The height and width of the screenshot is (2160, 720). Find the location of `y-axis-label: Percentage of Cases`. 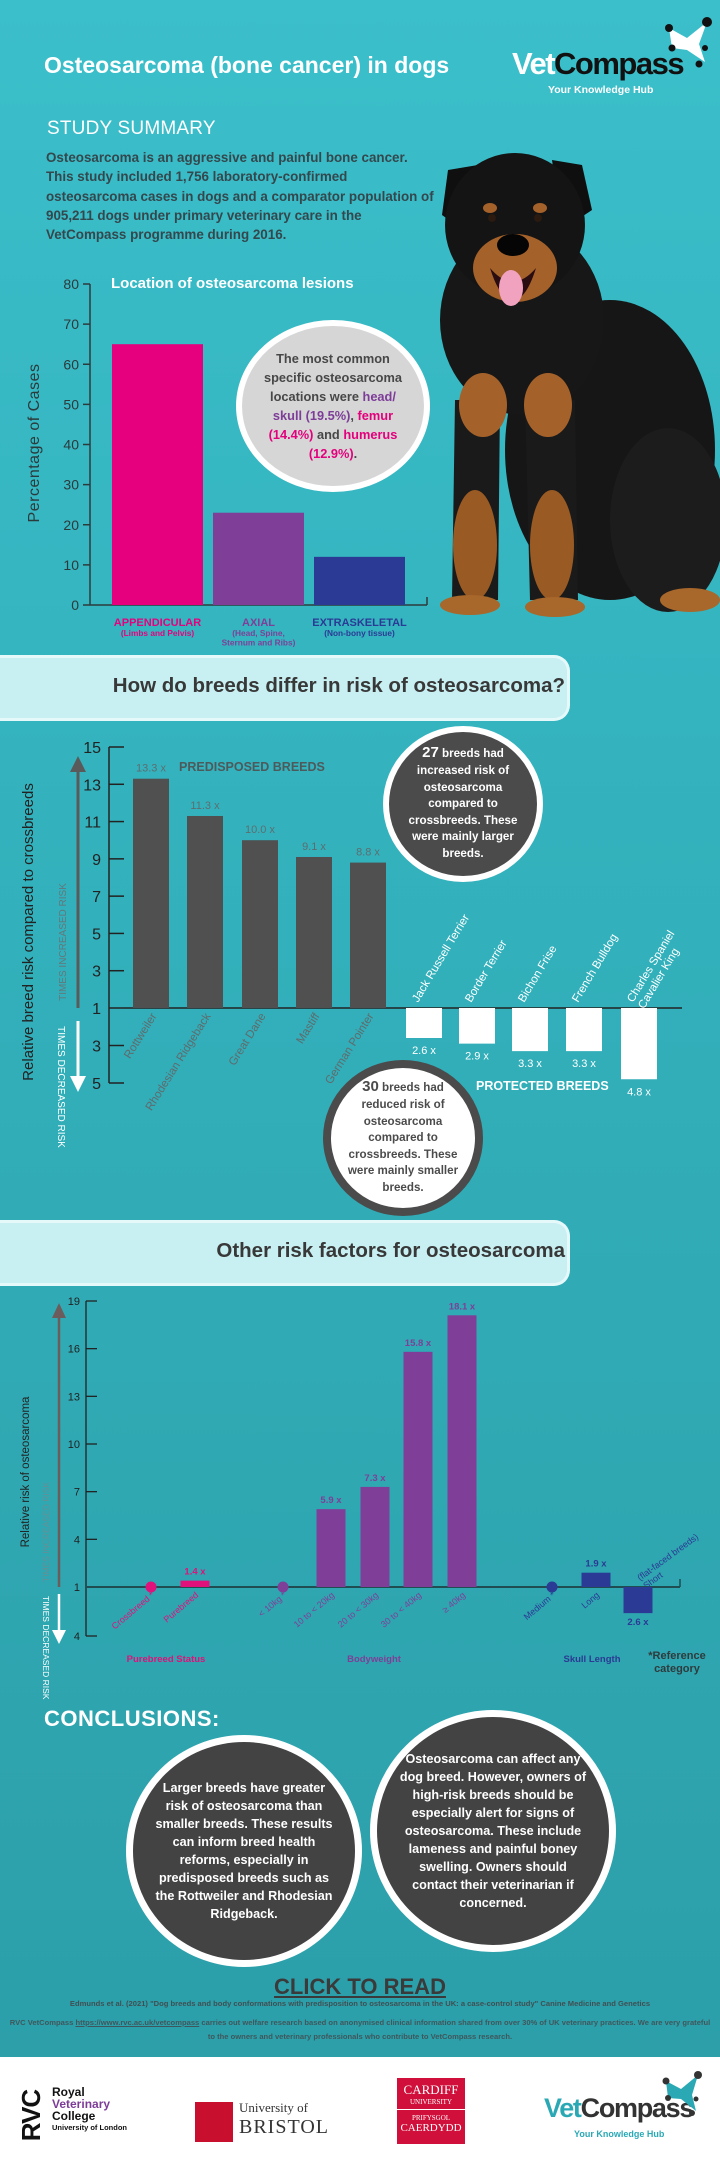

y-axis-label: Percentage of Cases is located at coordinates (34, 443).